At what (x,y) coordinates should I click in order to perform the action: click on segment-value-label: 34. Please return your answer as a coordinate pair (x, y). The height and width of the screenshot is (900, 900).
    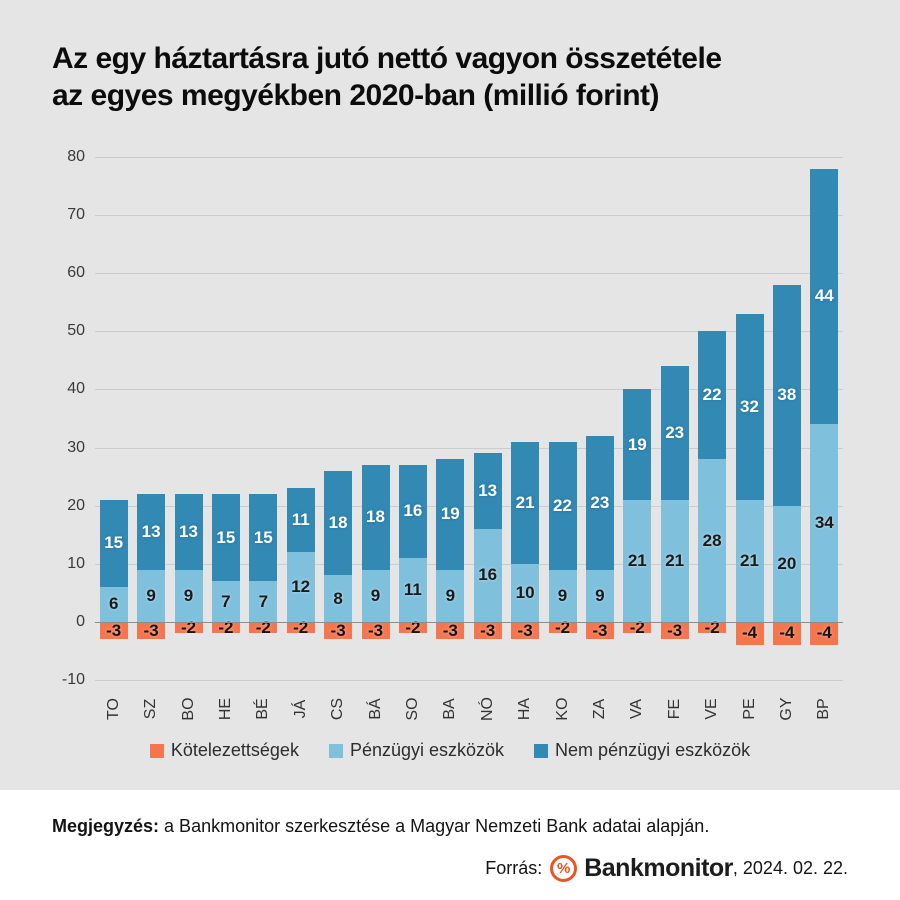
    Looking at the image, I should click on (824, 523).